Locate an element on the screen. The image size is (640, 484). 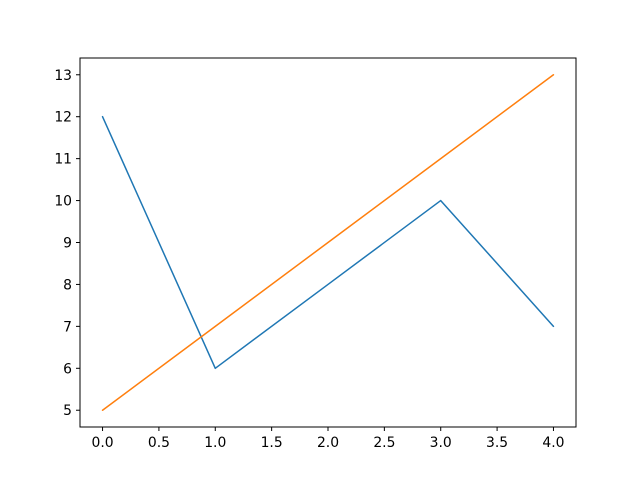
x-tick-label: 0.0 is located at coordinates (102, 443).